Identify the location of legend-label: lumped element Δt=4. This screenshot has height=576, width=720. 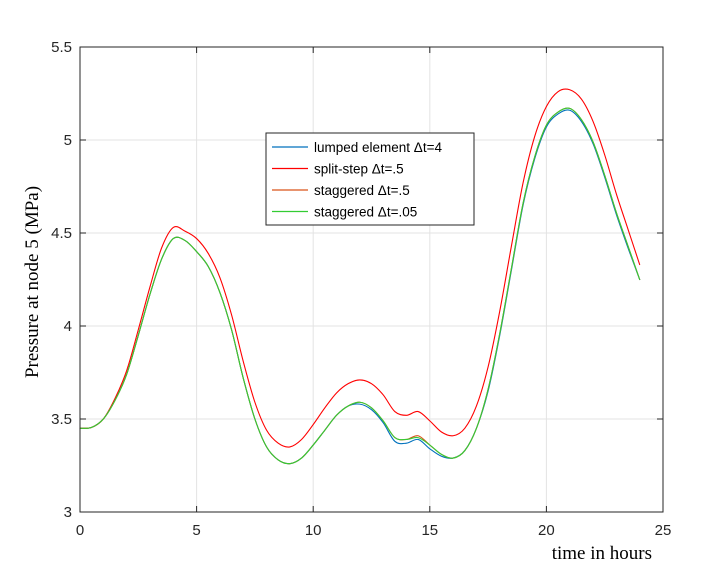
(378, 147).